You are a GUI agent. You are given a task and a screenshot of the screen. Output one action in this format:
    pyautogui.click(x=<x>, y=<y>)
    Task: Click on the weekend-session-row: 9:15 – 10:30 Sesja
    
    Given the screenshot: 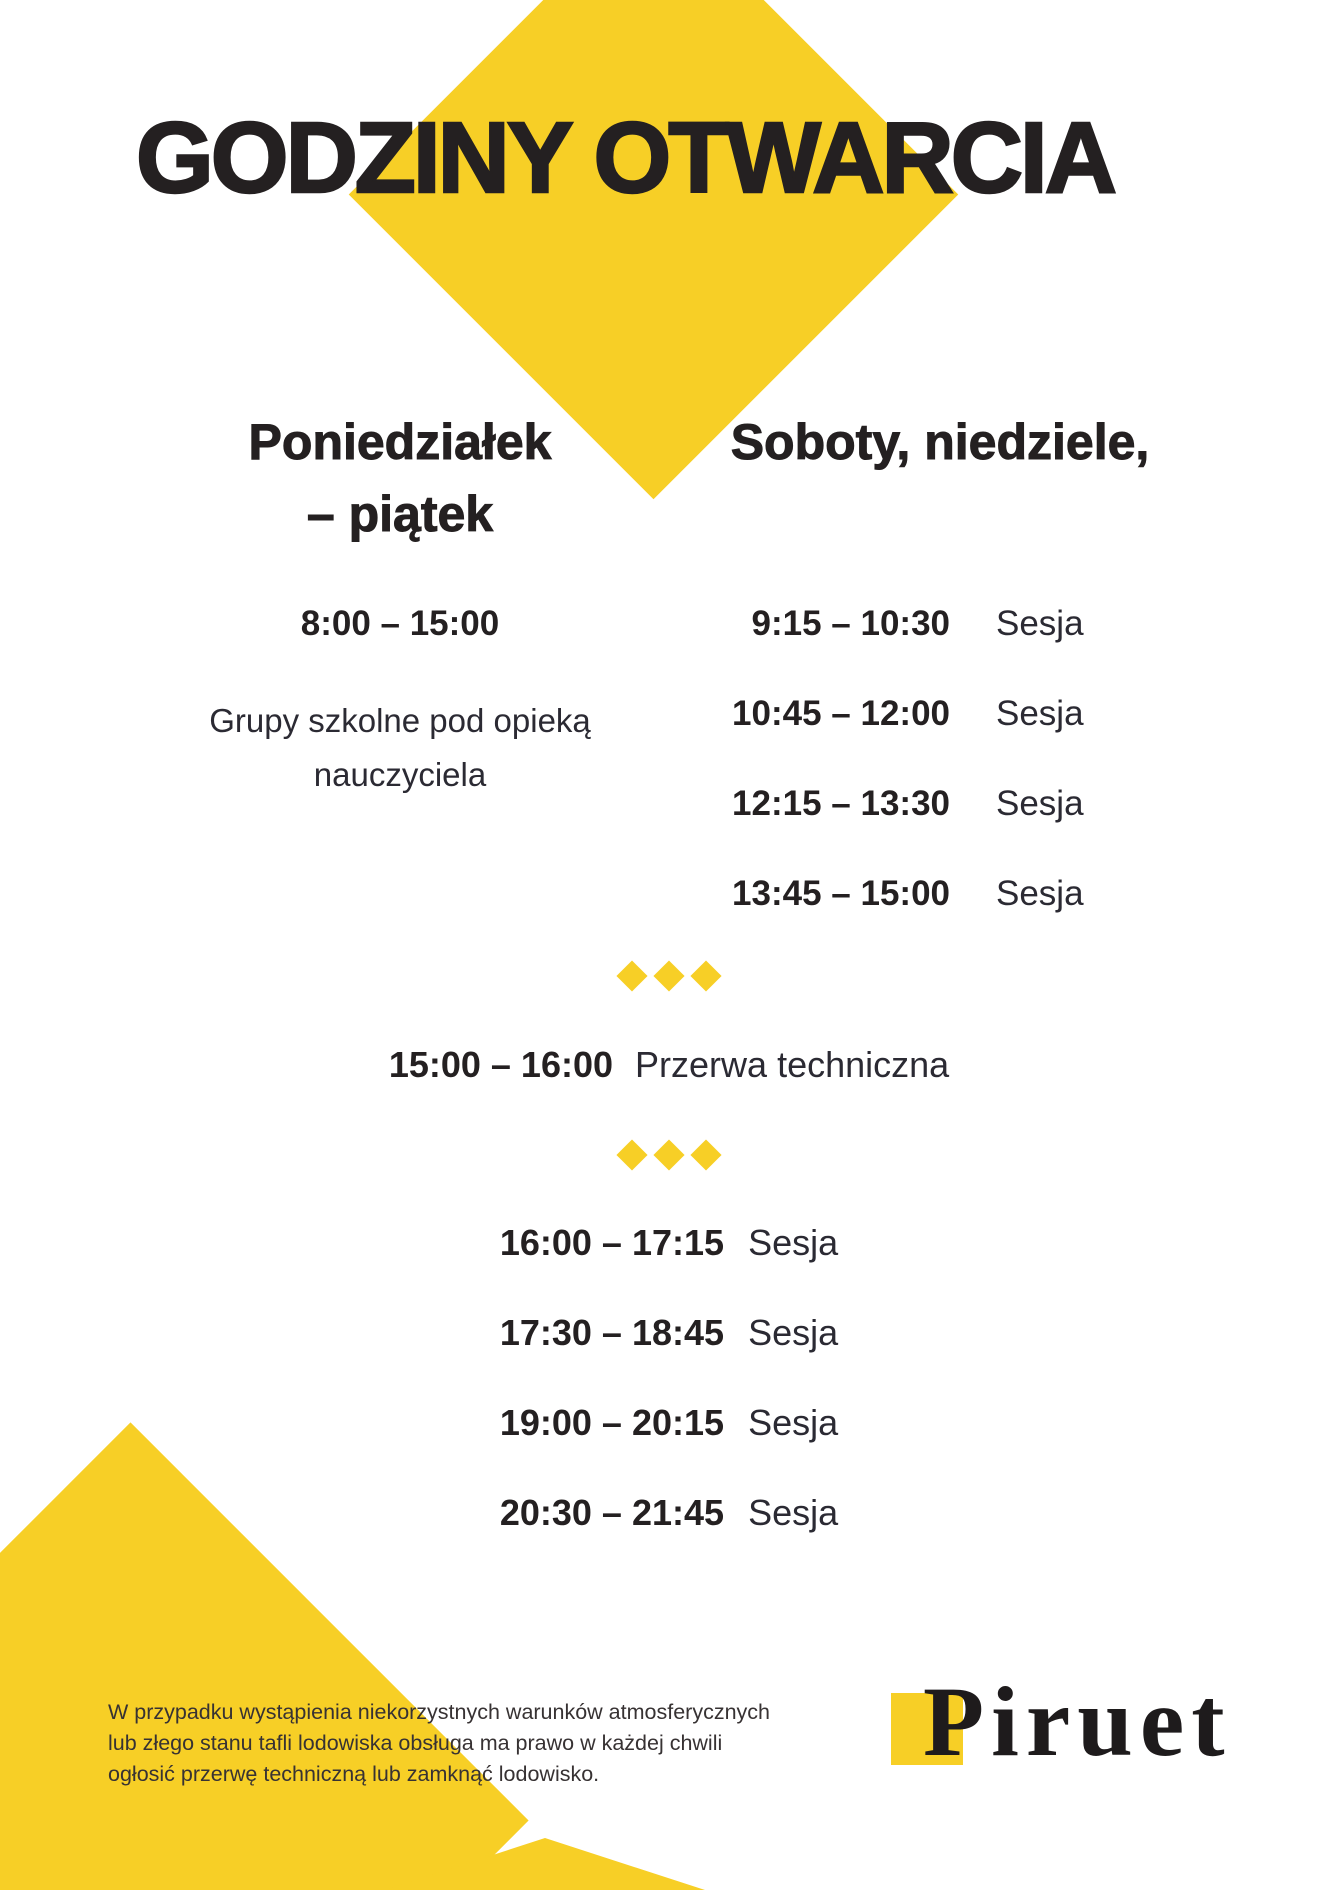 What is the action you would take?
    pyautogui.click(x=945, y=626)
    